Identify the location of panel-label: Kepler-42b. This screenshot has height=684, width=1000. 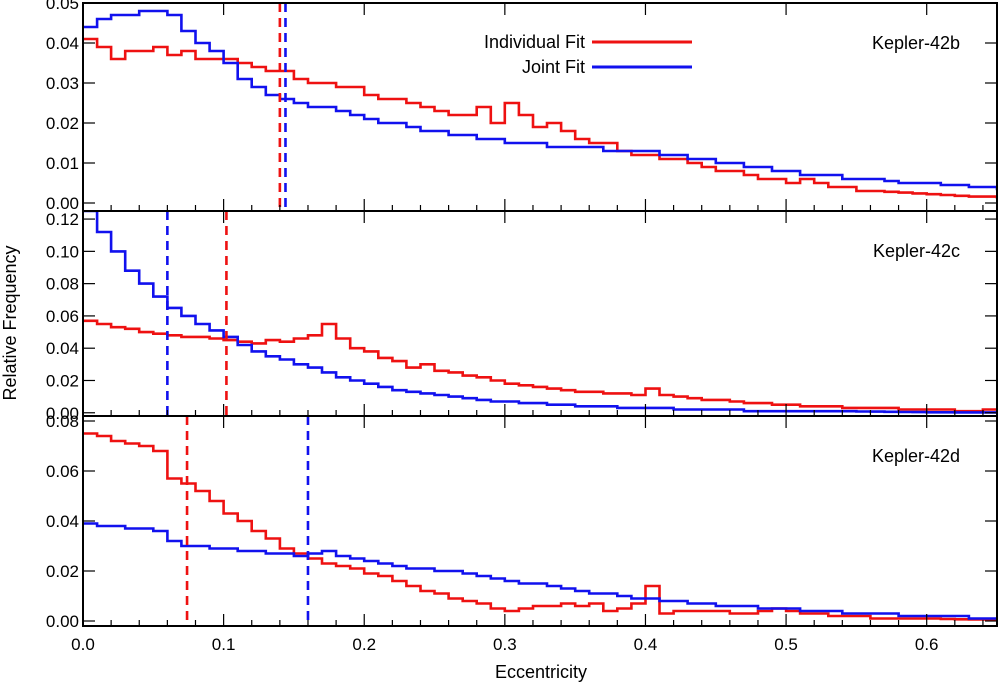
(916, 43).